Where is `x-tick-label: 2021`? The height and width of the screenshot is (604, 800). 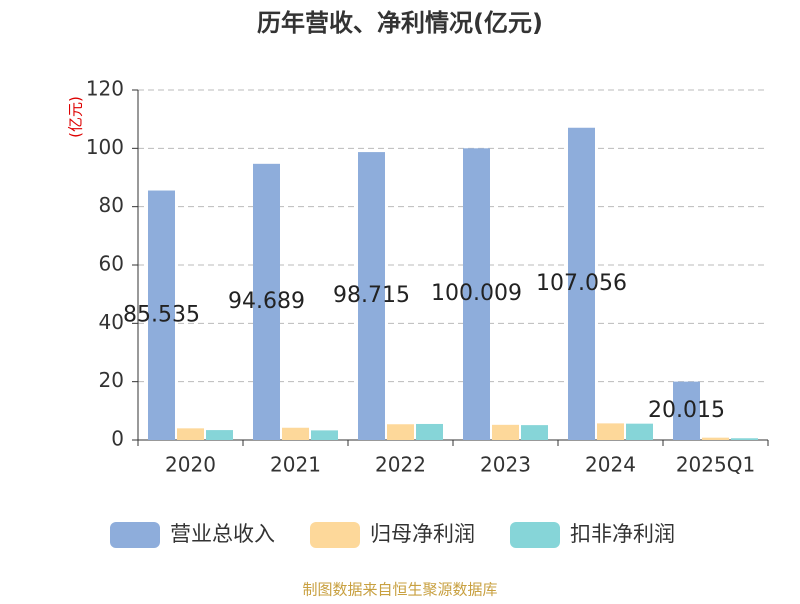 x-tick-label: 2021 is located at coordinates (295, 465).